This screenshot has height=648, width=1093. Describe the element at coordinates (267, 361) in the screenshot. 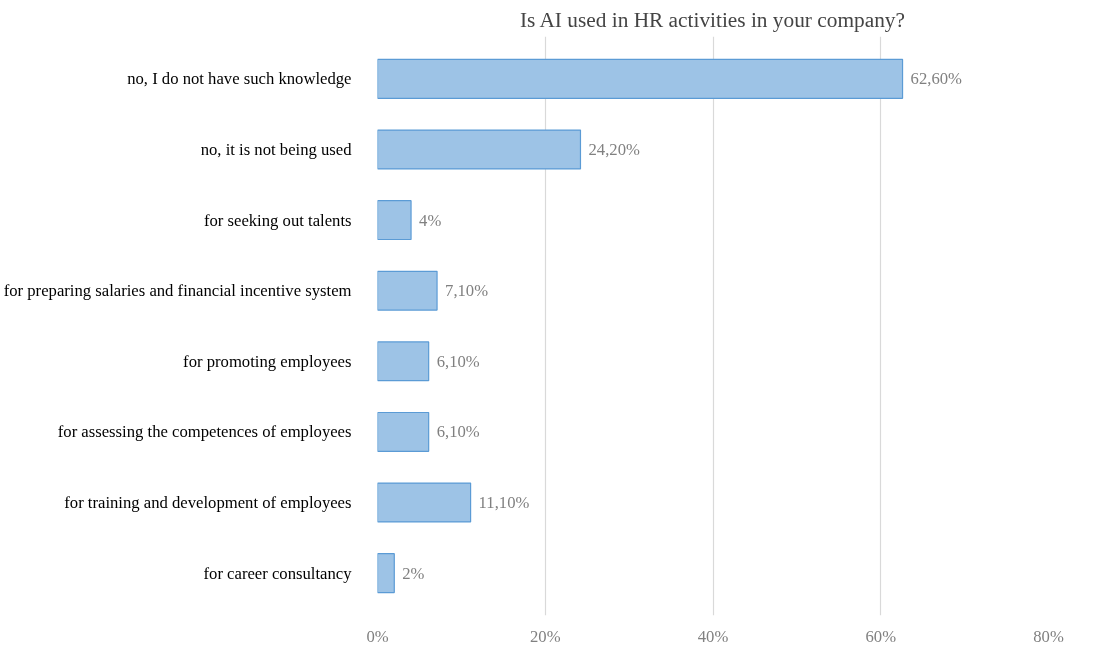

I see `y-tick-label: for promoting employees` at that location.